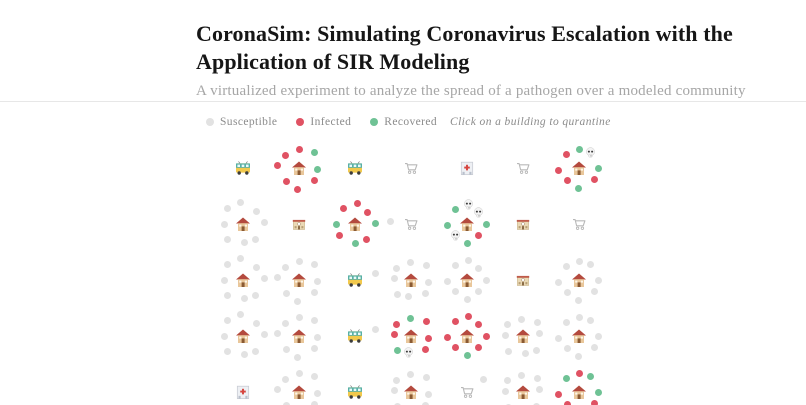 This screenshot has height=405, width=806. Describe the element at coordinates (249, 122) in the screenshot. I see `legend-label: Susceptible` at that location.